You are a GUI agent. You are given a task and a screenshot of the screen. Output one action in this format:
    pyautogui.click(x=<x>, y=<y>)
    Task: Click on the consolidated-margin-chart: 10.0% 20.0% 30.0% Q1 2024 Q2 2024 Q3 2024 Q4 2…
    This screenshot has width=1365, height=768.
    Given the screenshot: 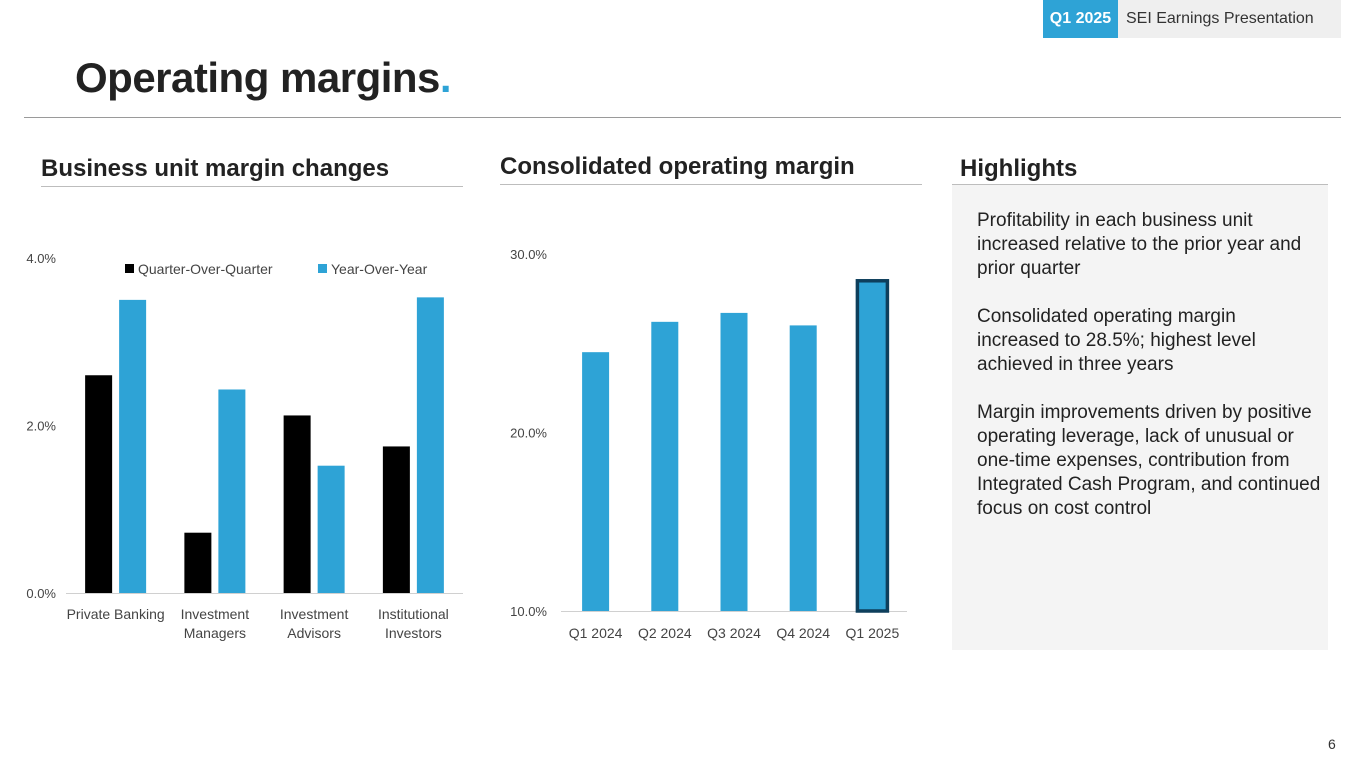 What is the action you would take?
    pyautogui.click(x=708, y=444)
    